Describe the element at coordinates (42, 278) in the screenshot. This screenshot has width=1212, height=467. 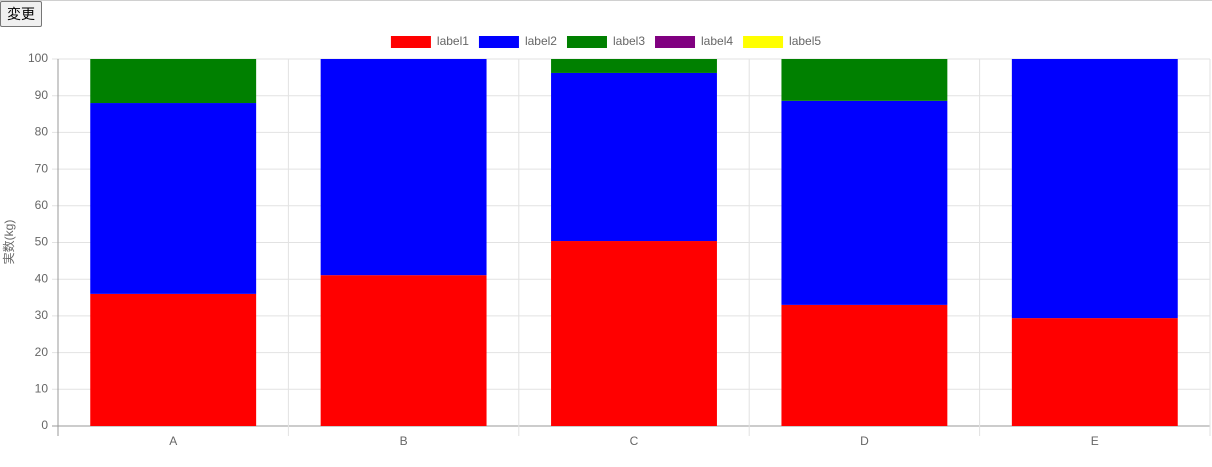
I see `y-tick-label: 40` at that location.